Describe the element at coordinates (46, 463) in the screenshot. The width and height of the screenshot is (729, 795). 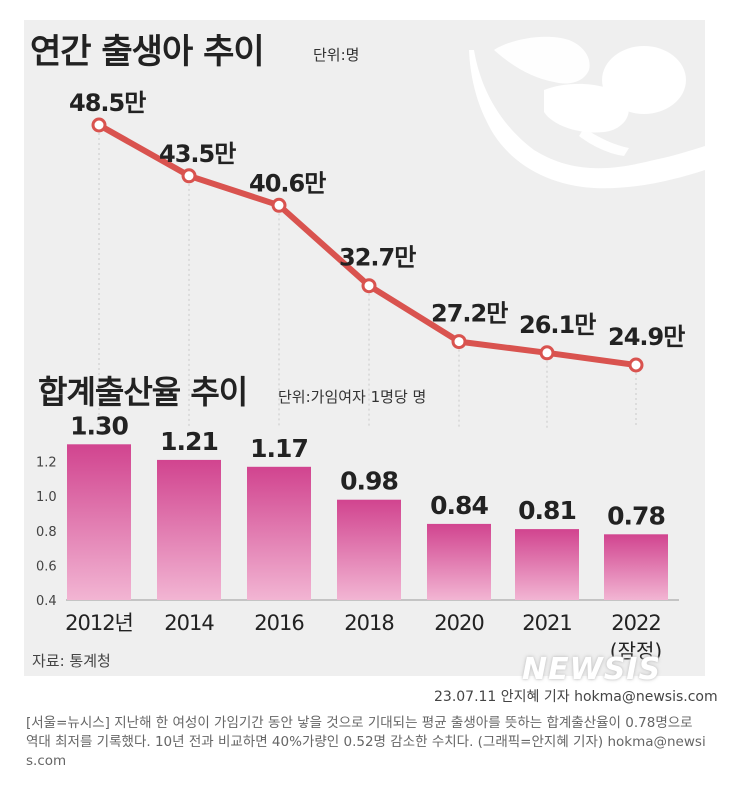
I see `y-tick-label: 1.2` at that location.